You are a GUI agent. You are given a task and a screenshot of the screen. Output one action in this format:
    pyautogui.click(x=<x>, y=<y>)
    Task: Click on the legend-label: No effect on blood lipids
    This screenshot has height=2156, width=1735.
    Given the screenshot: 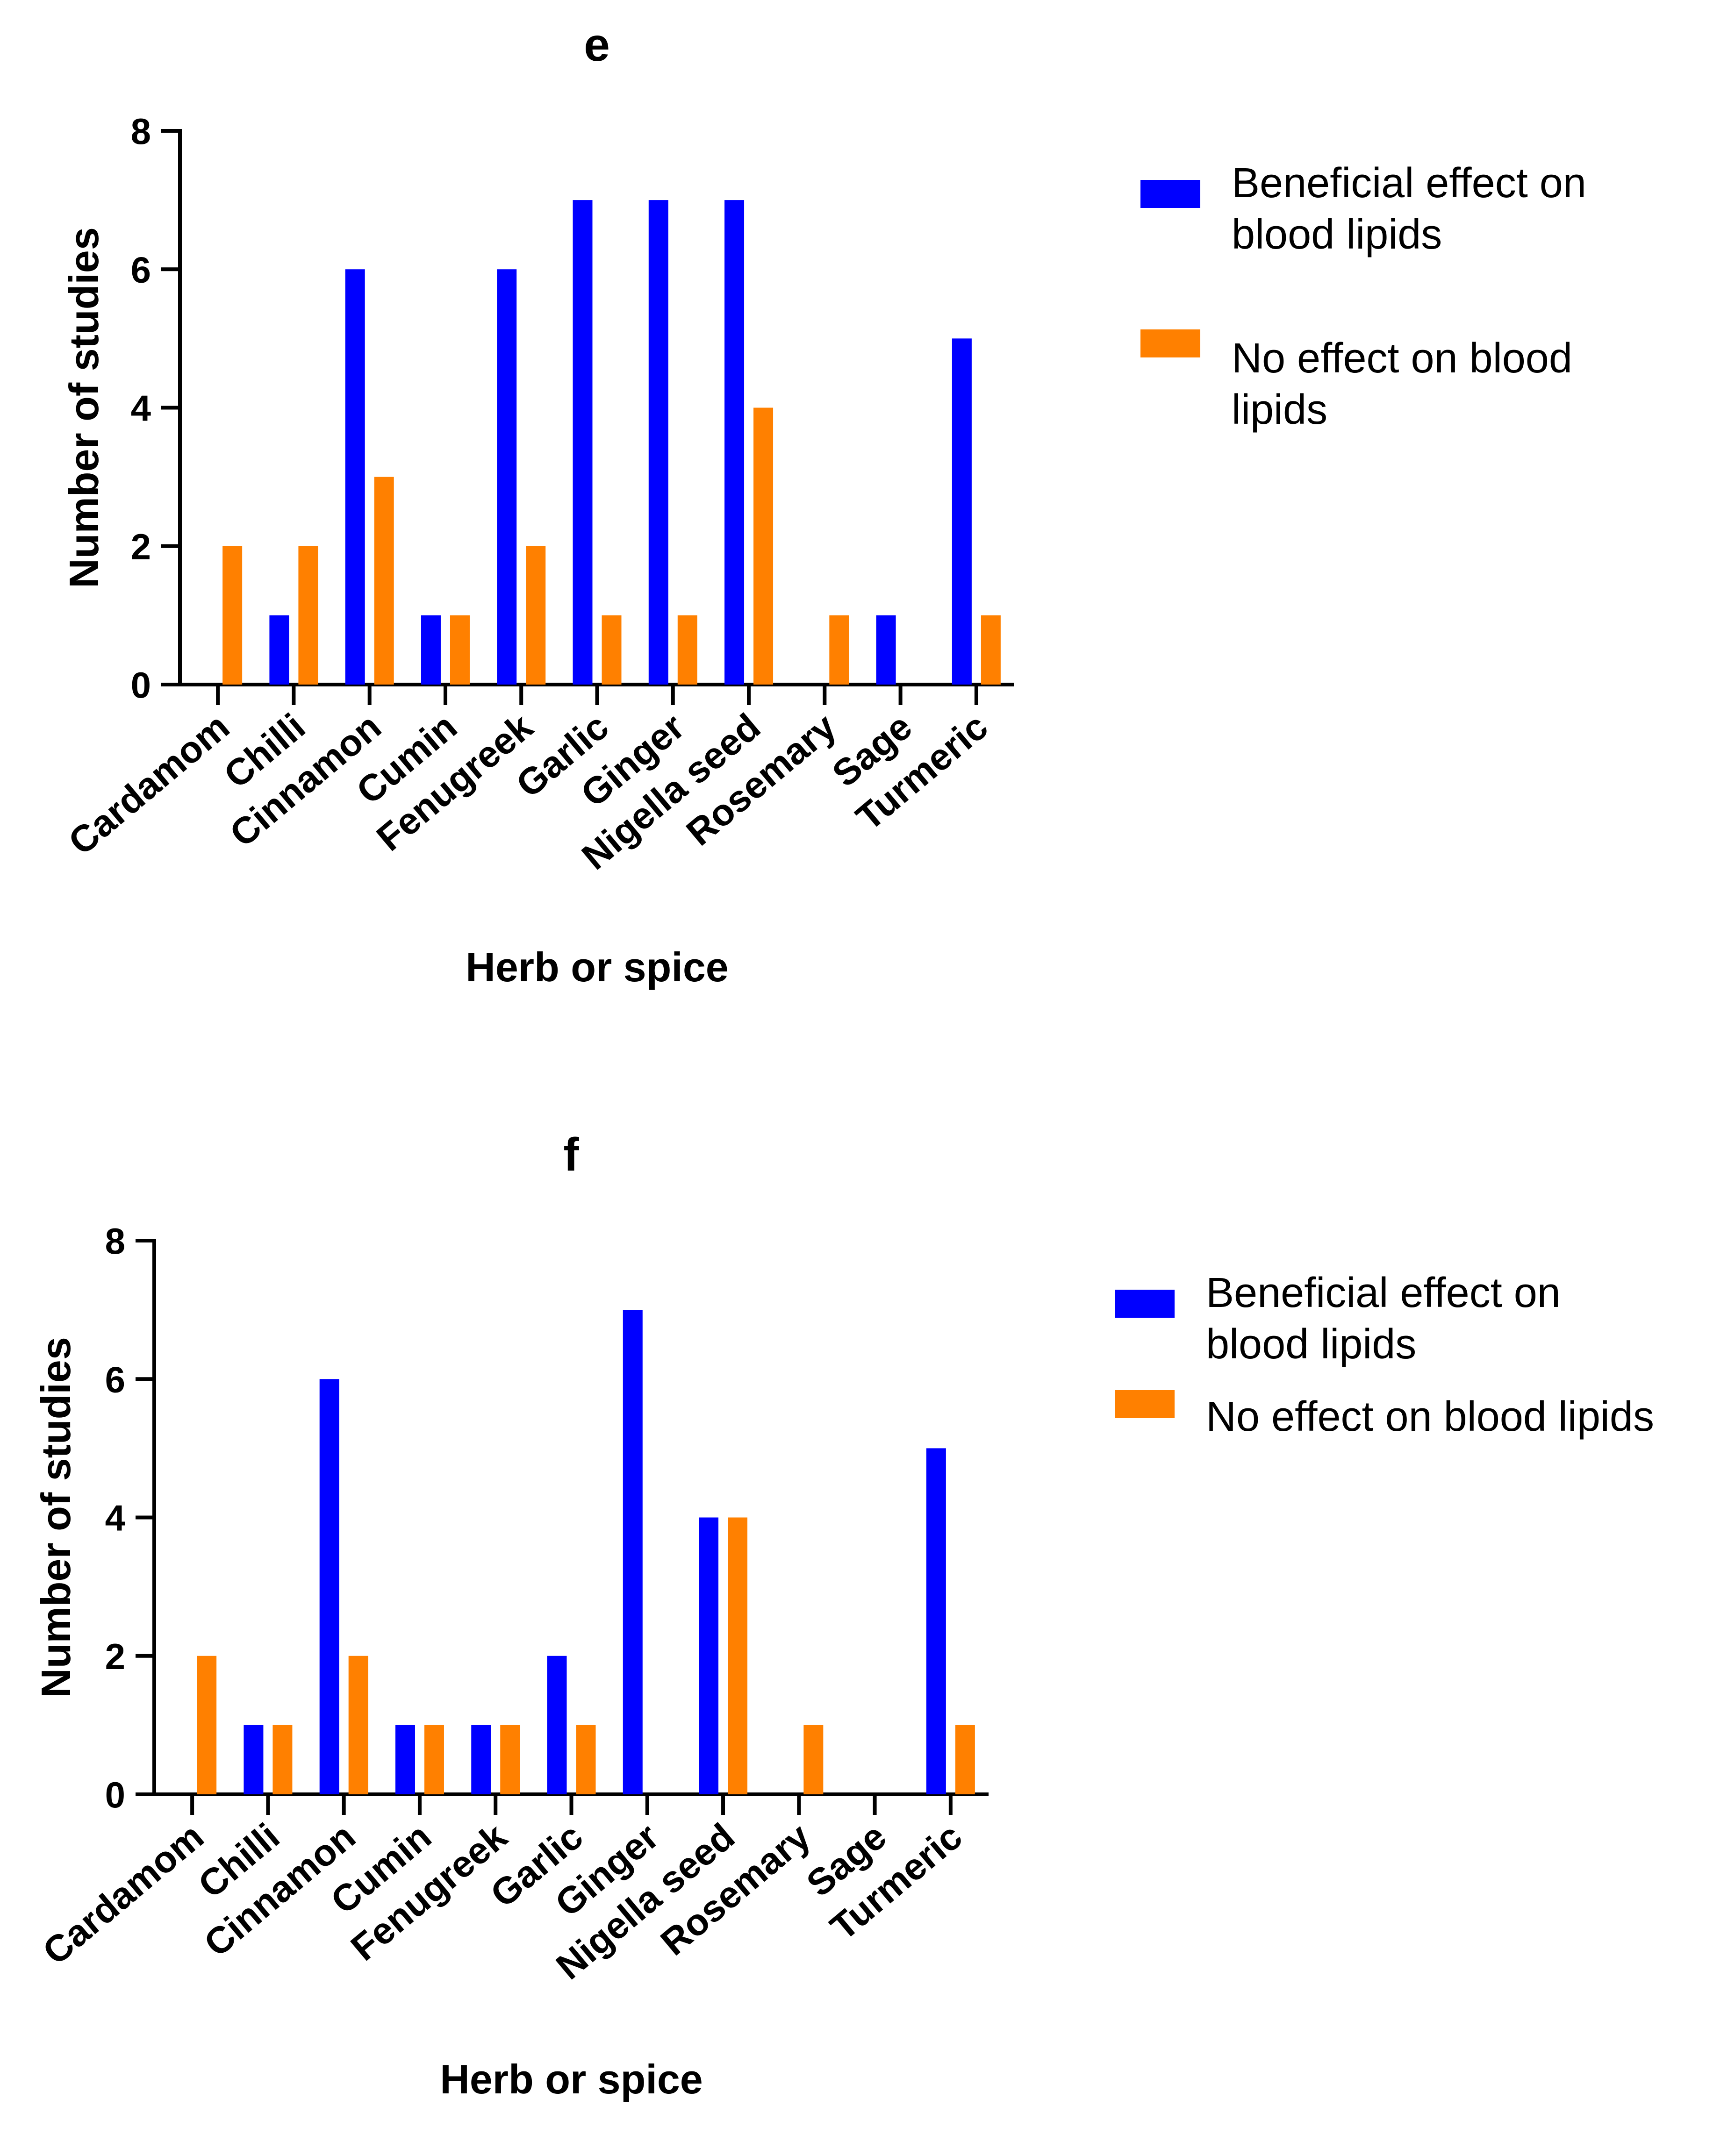 What is the action you would take?
    pyautogui.click(x=1430, y=1416)
    